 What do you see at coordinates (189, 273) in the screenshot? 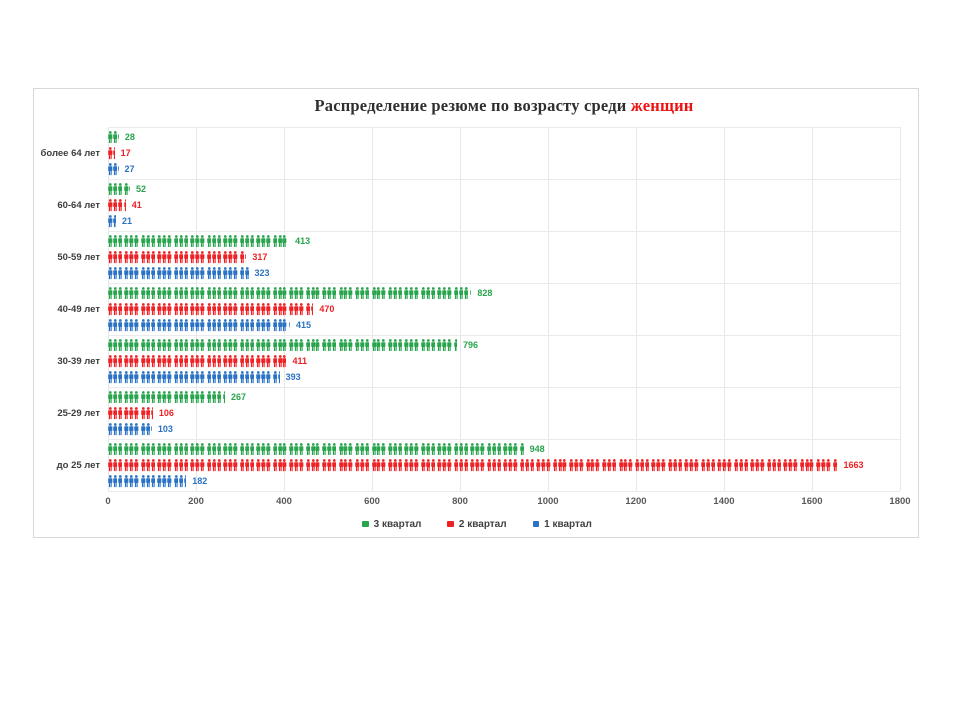
I see `pictogram-row: 323` at bounding box center [189, 273].